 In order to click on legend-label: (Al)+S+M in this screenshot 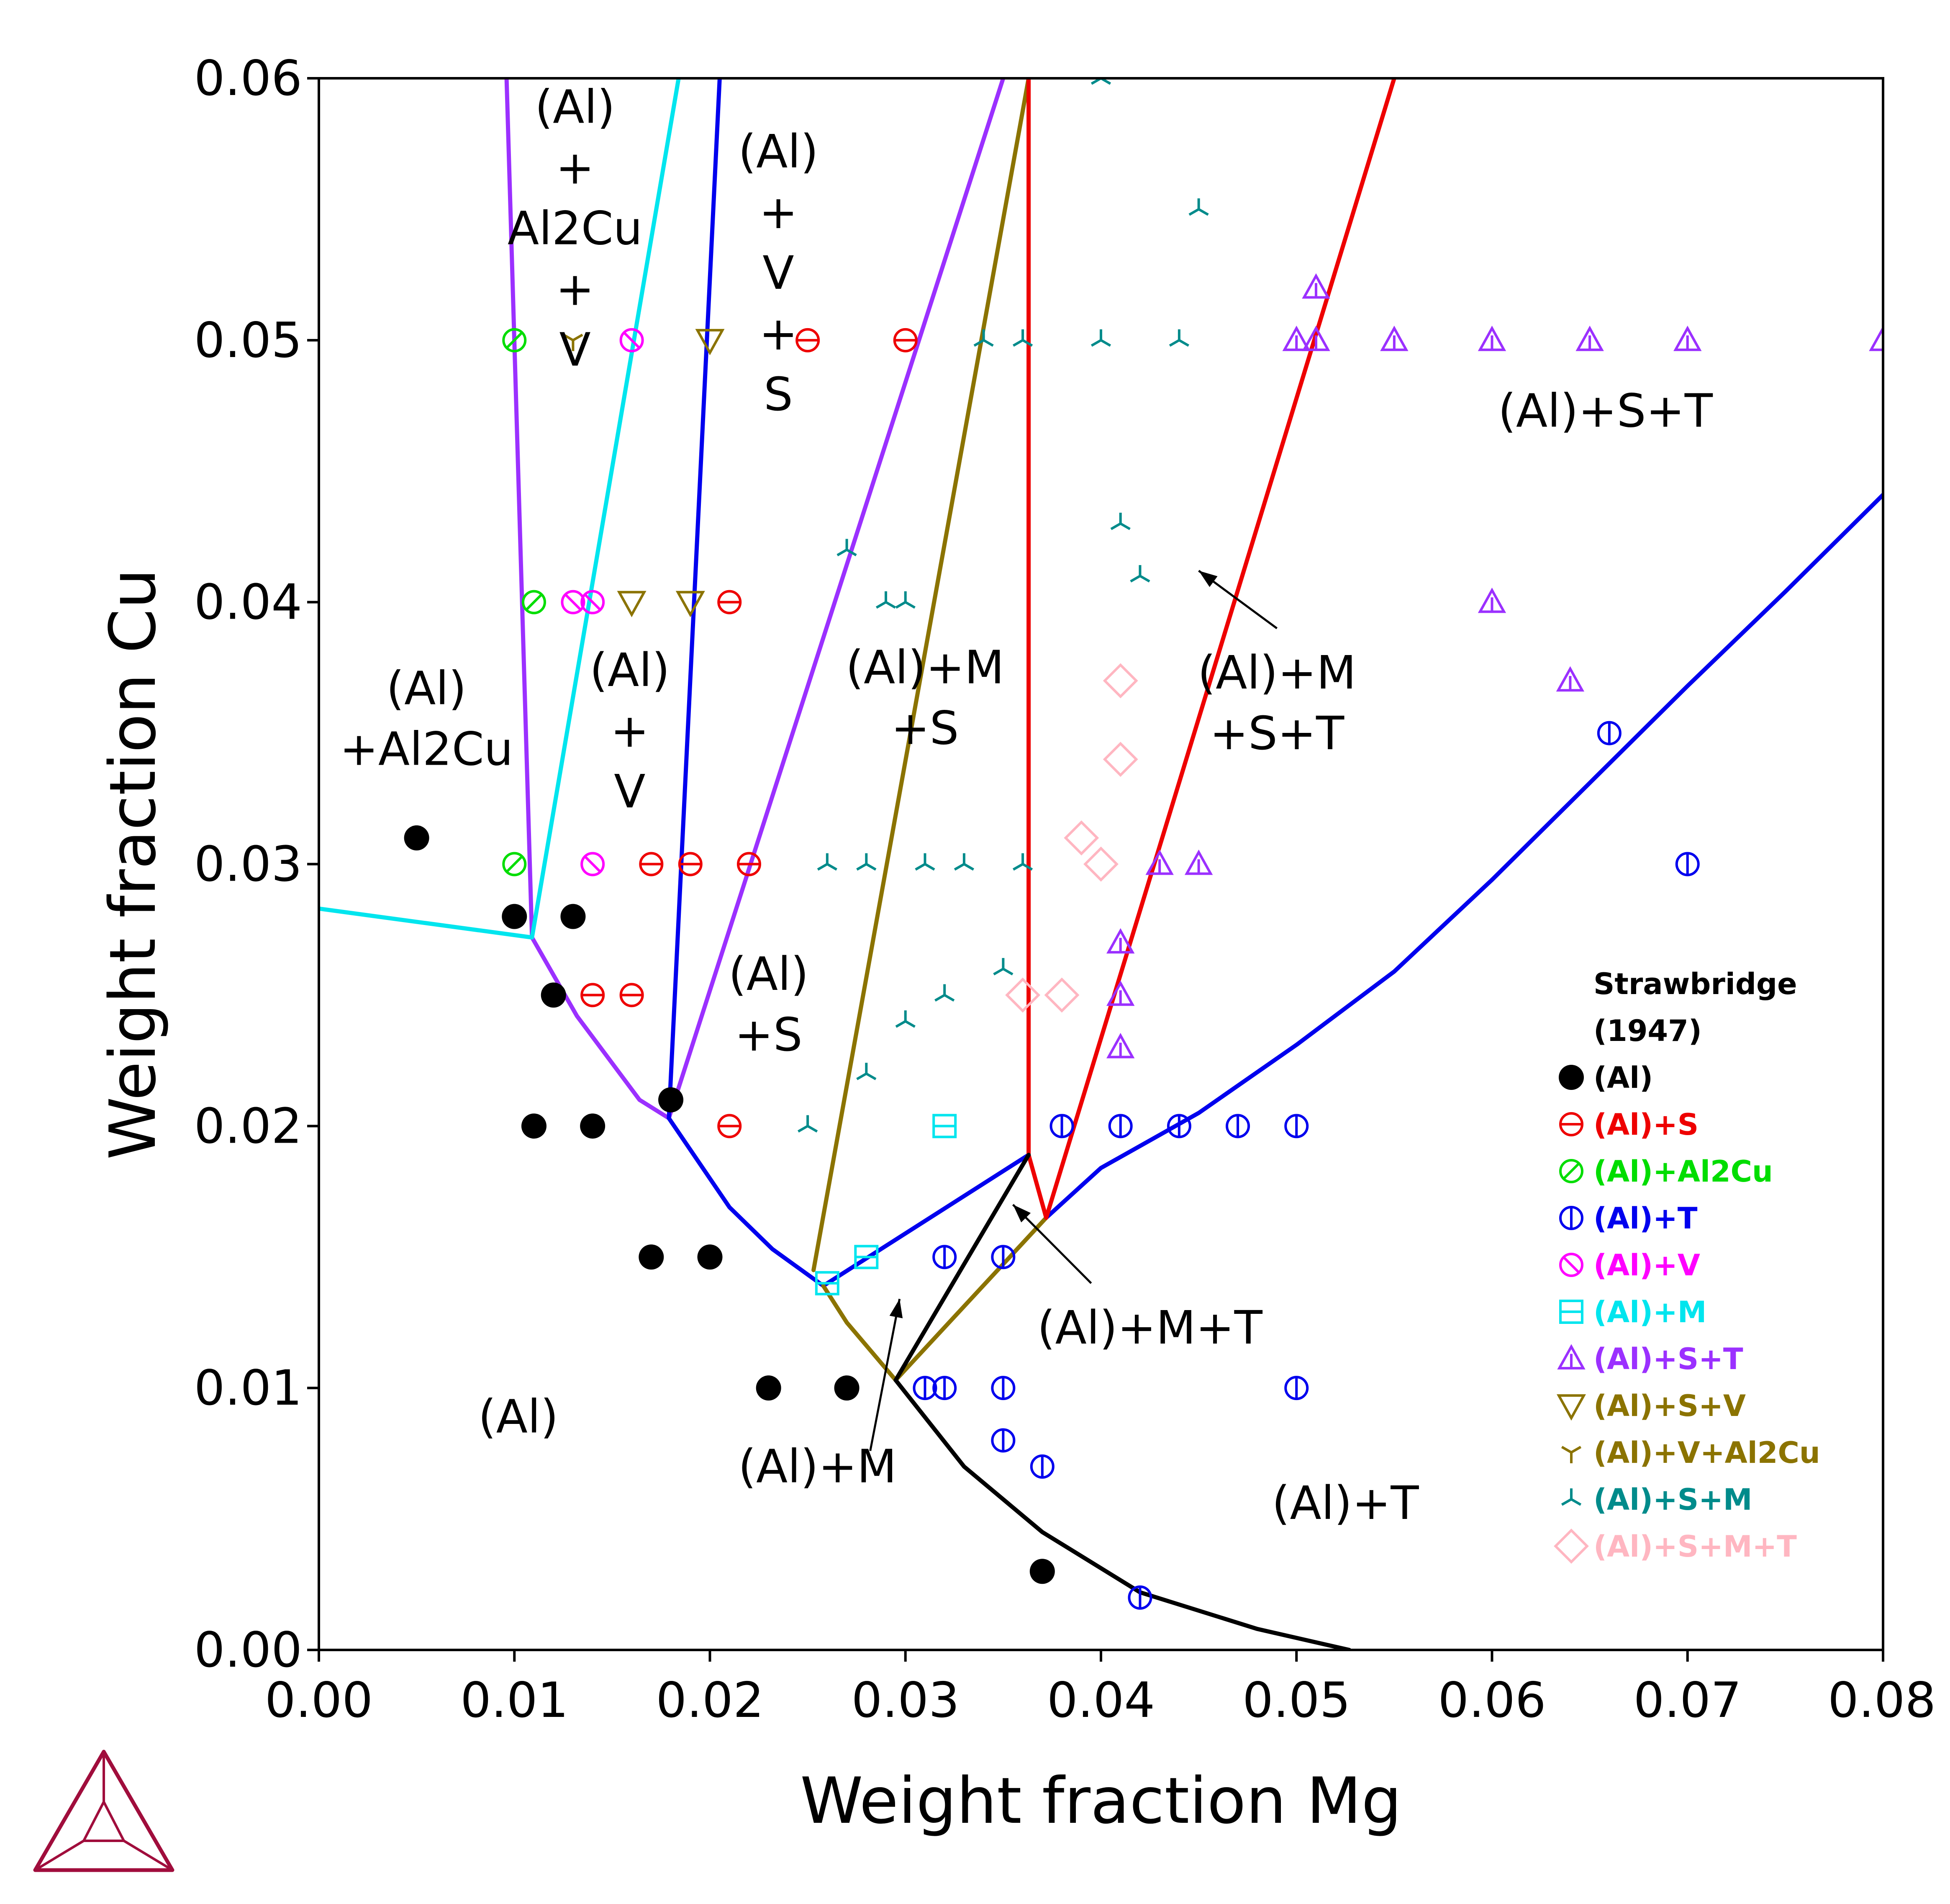, I will do `click(1672, 1500)`.